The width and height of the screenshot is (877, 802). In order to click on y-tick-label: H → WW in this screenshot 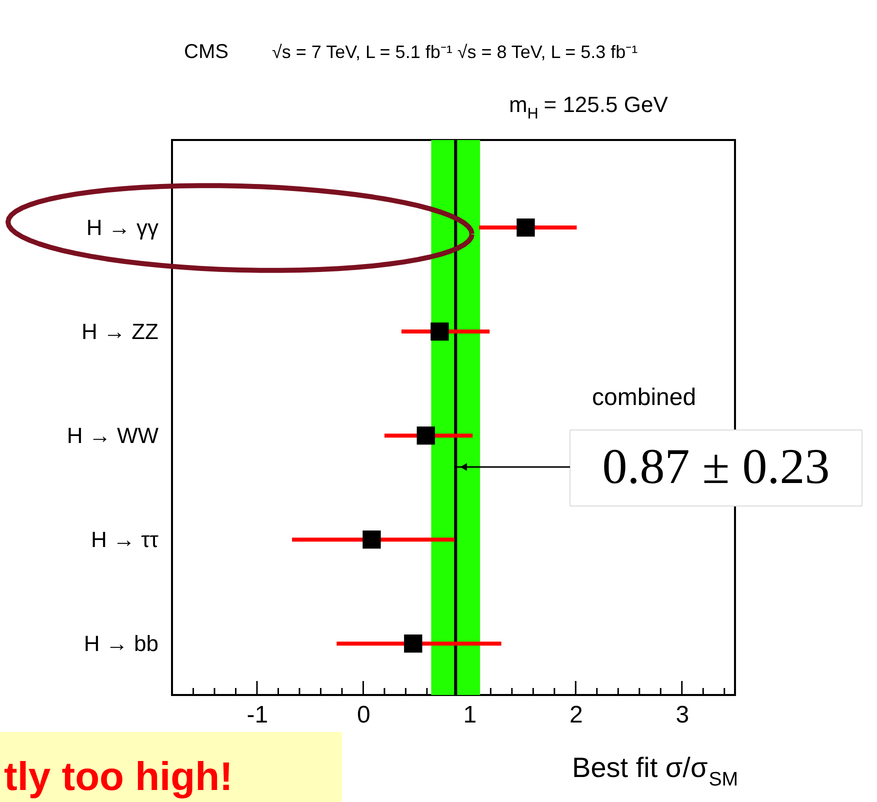, I will do `click(112, 435)`.